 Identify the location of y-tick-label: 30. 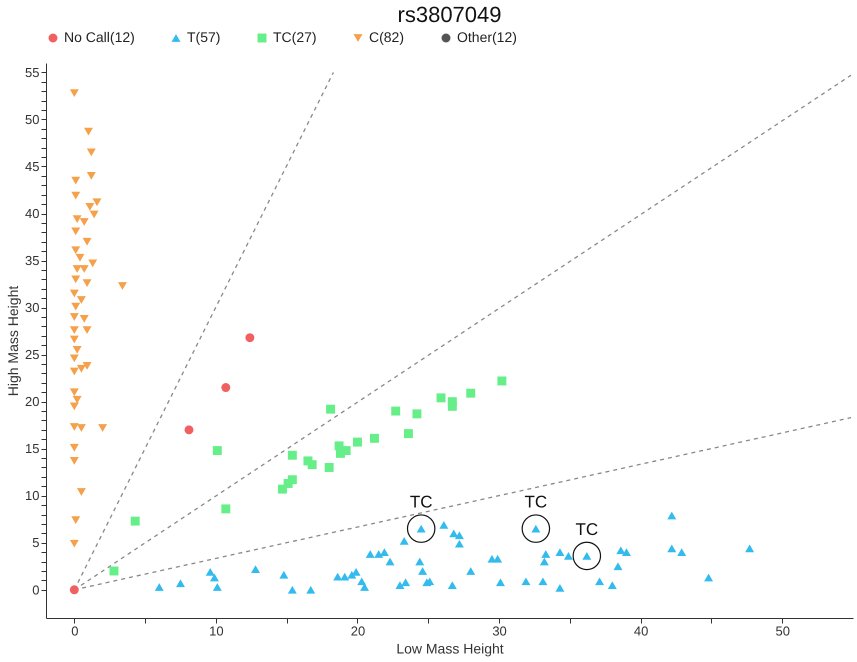
(32, 308).